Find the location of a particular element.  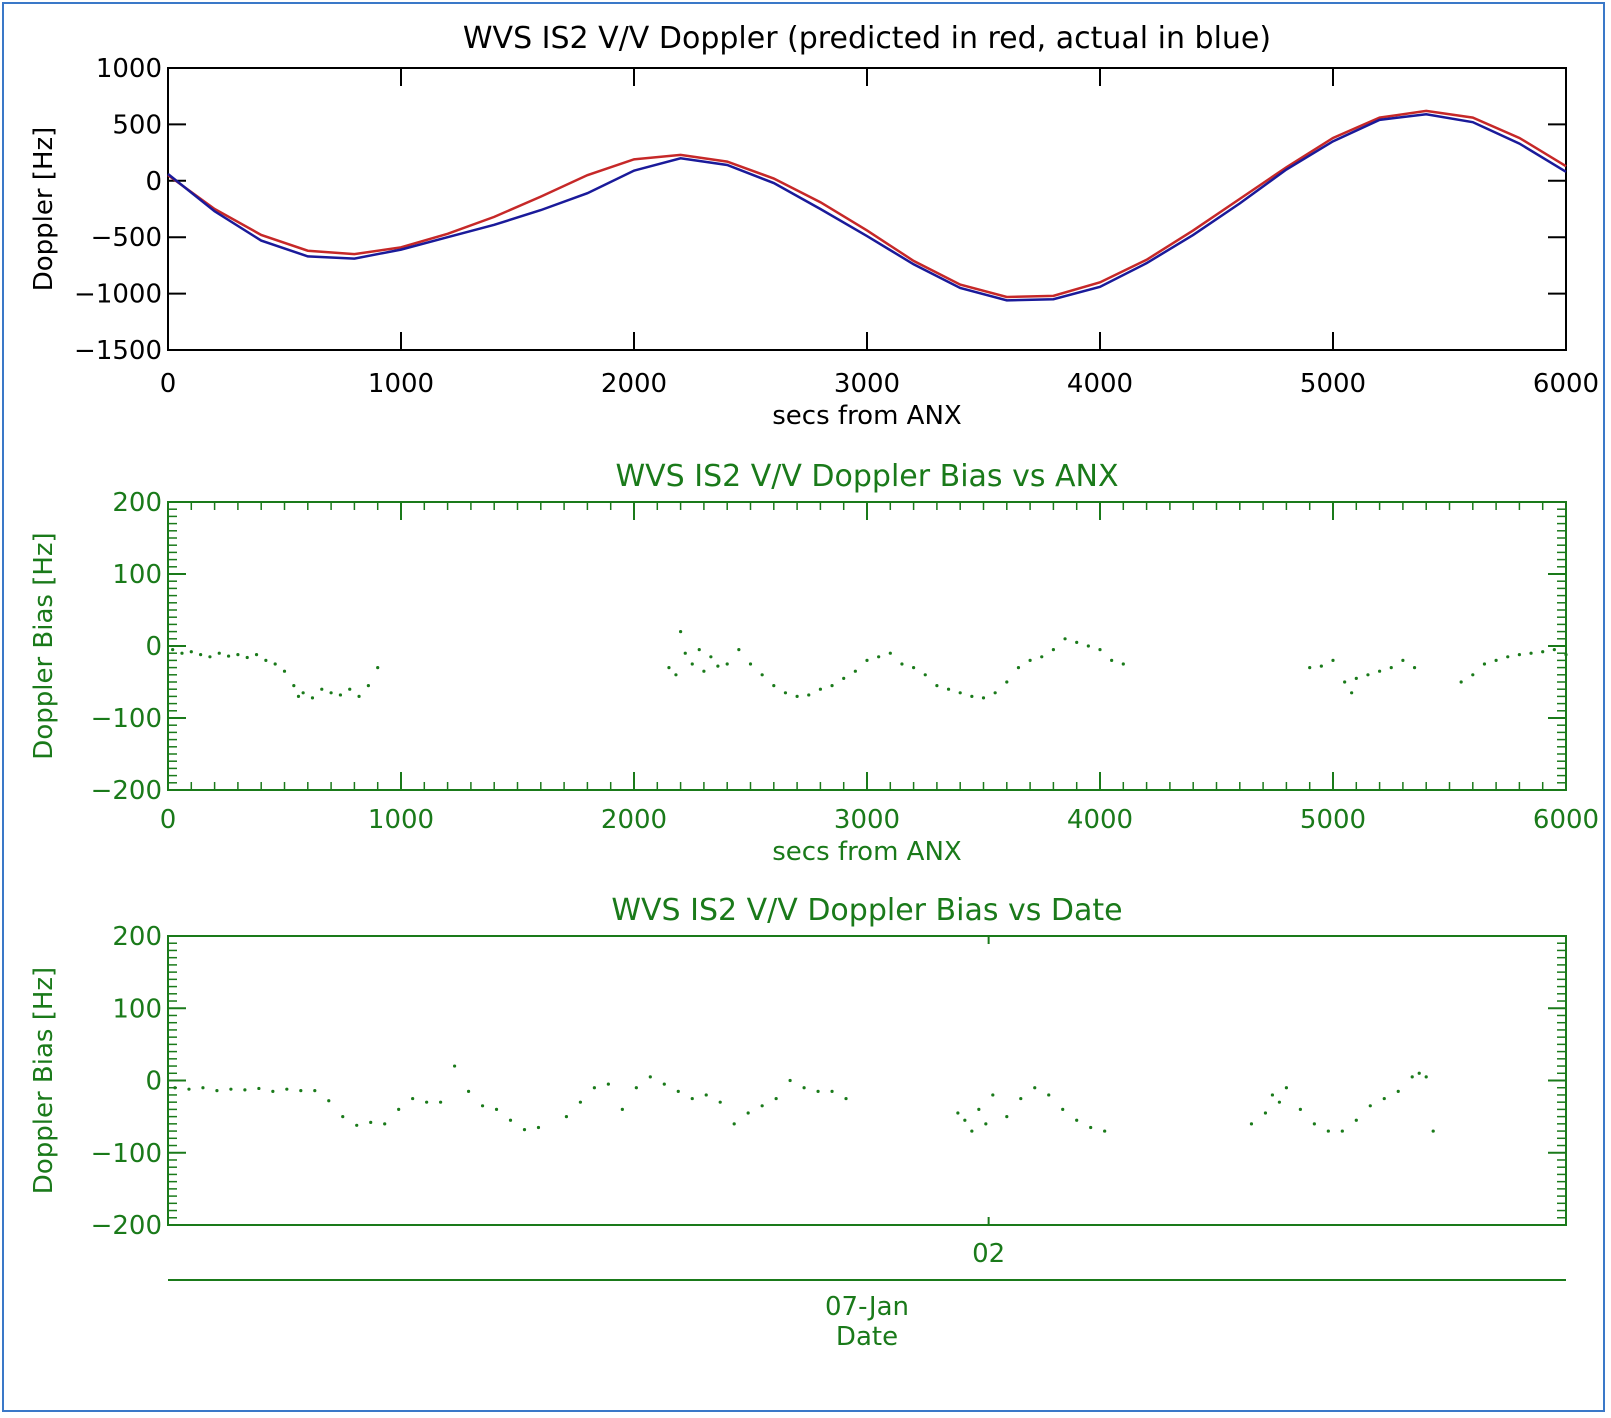

x-tick-label: 3000 is located at coordinates (867, 820).